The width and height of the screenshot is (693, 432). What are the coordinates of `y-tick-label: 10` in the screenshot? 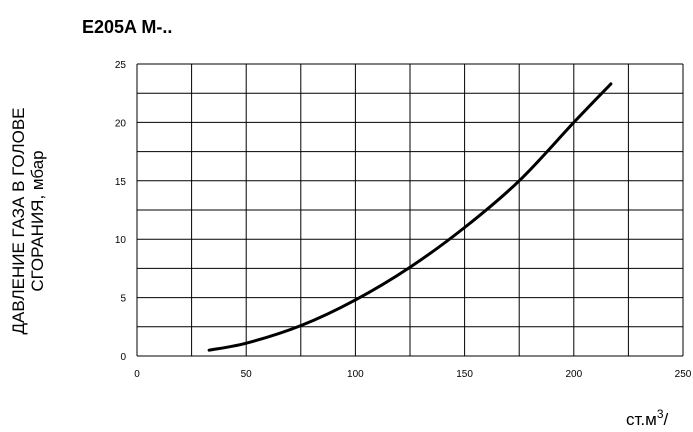 It's located at (121, 240).